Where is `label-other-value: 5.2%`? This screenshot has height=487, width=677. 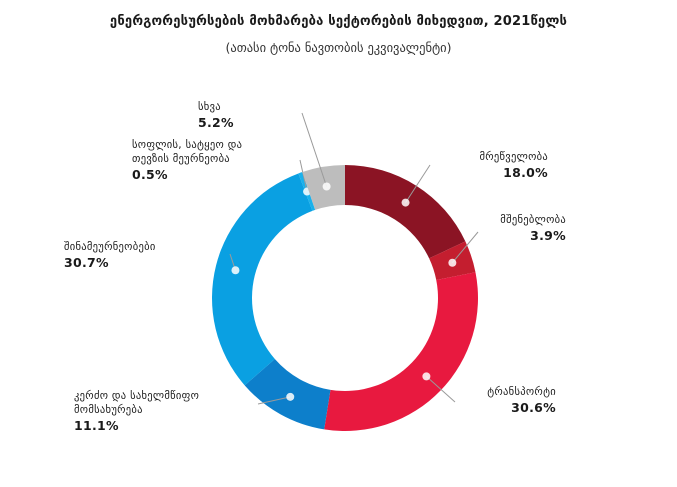 label-other-value: 5.2% is located at coordinates (216, 122).